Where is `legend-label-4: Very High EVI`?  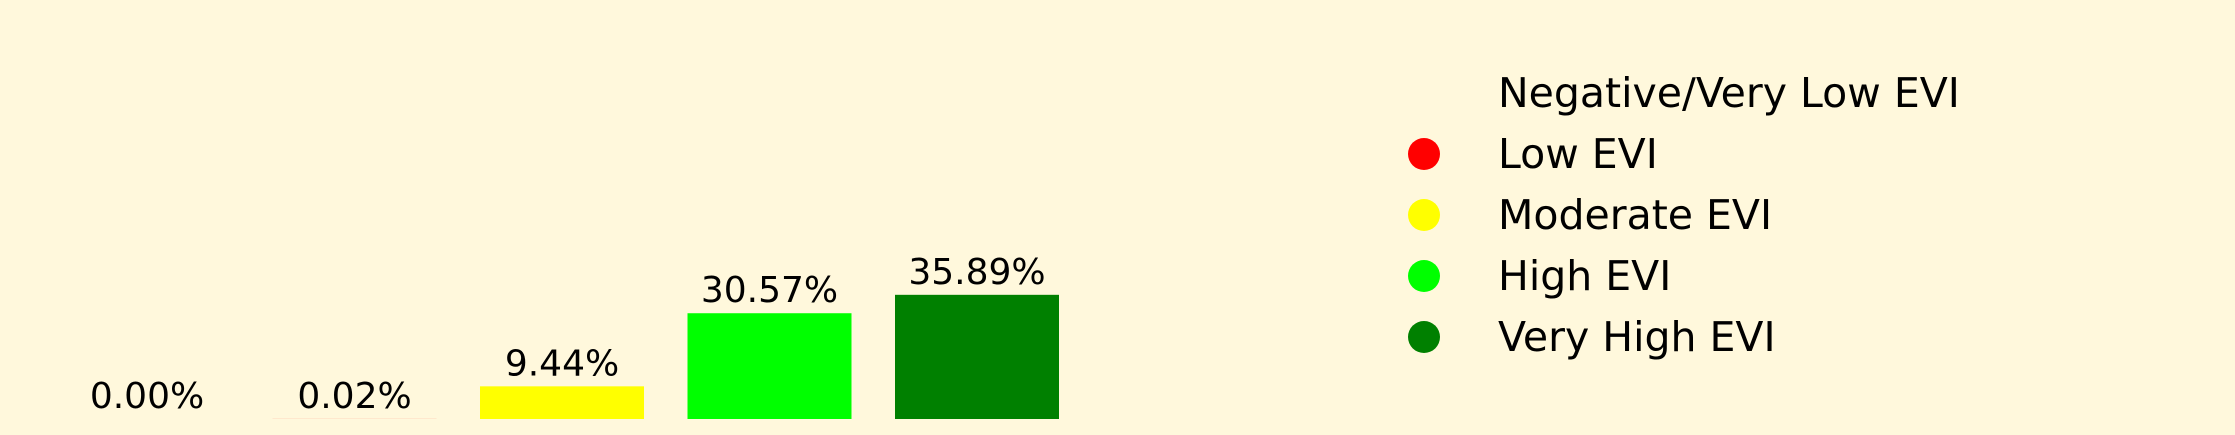 legend-label-4: Very High EVI is located at coordinates (1637, 337).